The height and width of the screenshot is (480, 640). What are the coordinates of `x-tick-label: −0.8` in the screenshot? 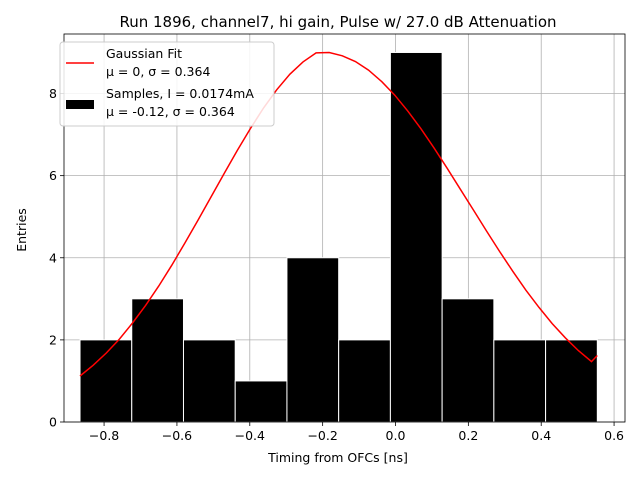 It's located at (104, 435).